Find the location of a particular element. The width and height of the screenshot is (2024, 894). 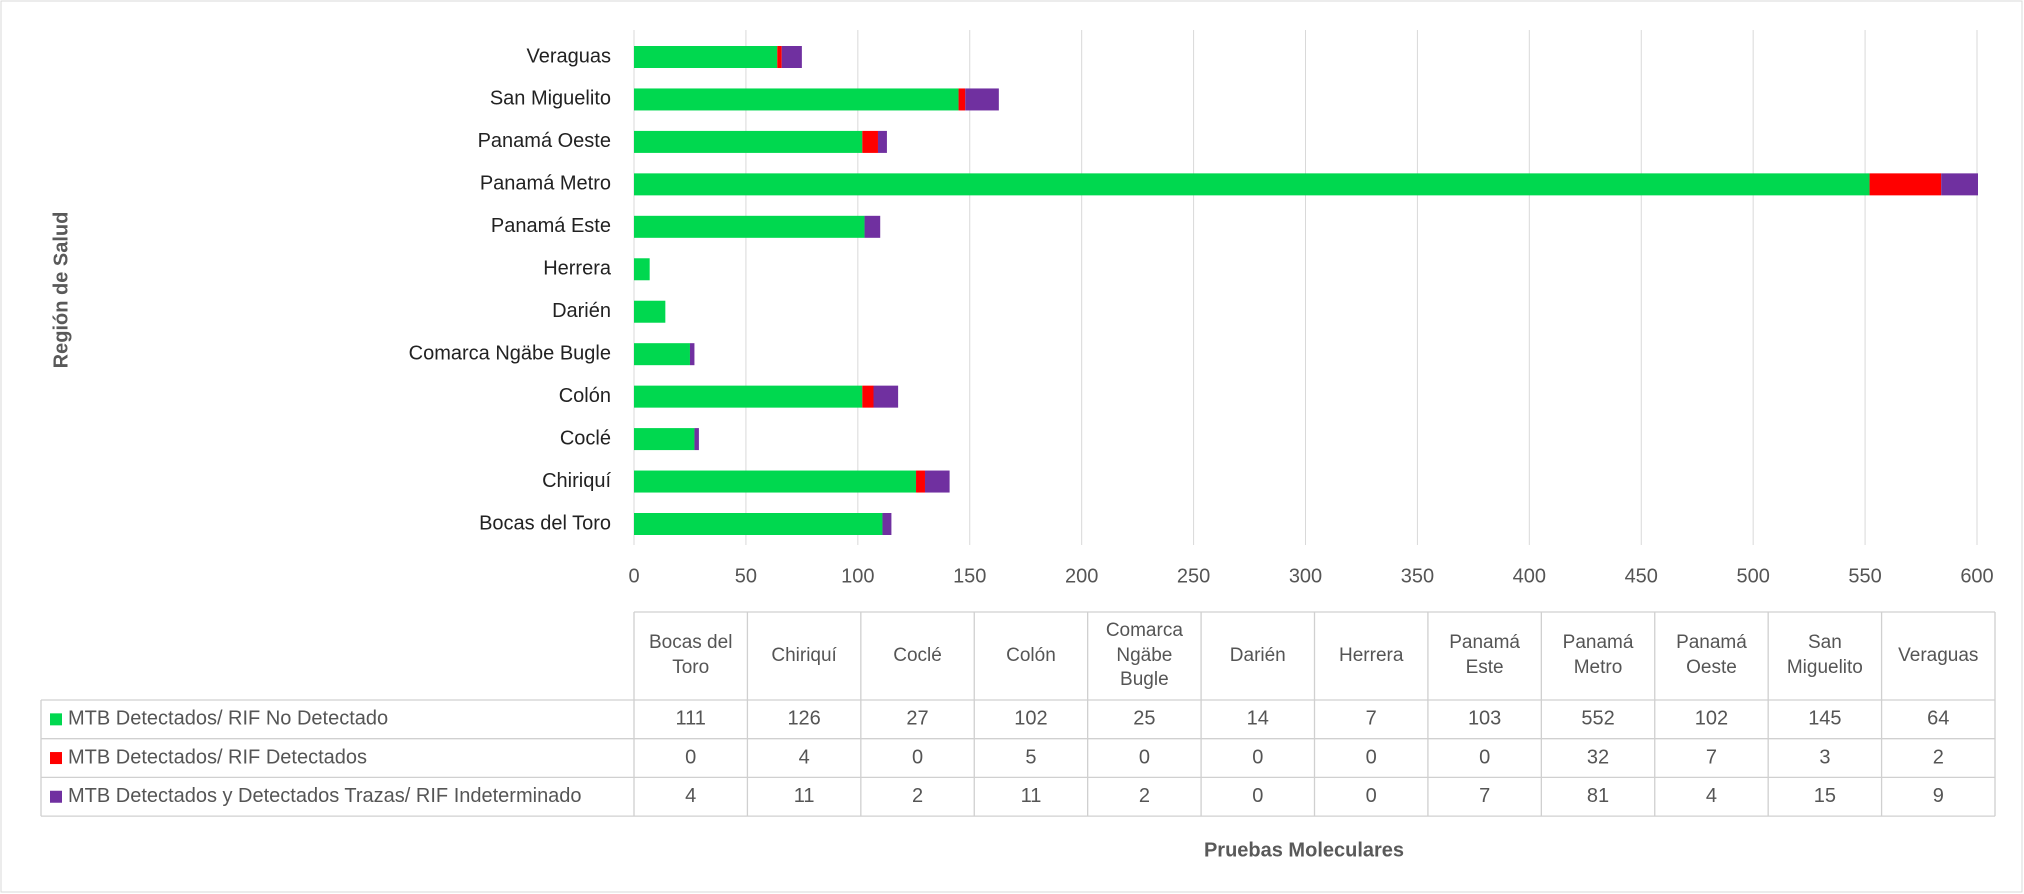

table-header-label: Veraguas is located at coordinates (1938, 655).